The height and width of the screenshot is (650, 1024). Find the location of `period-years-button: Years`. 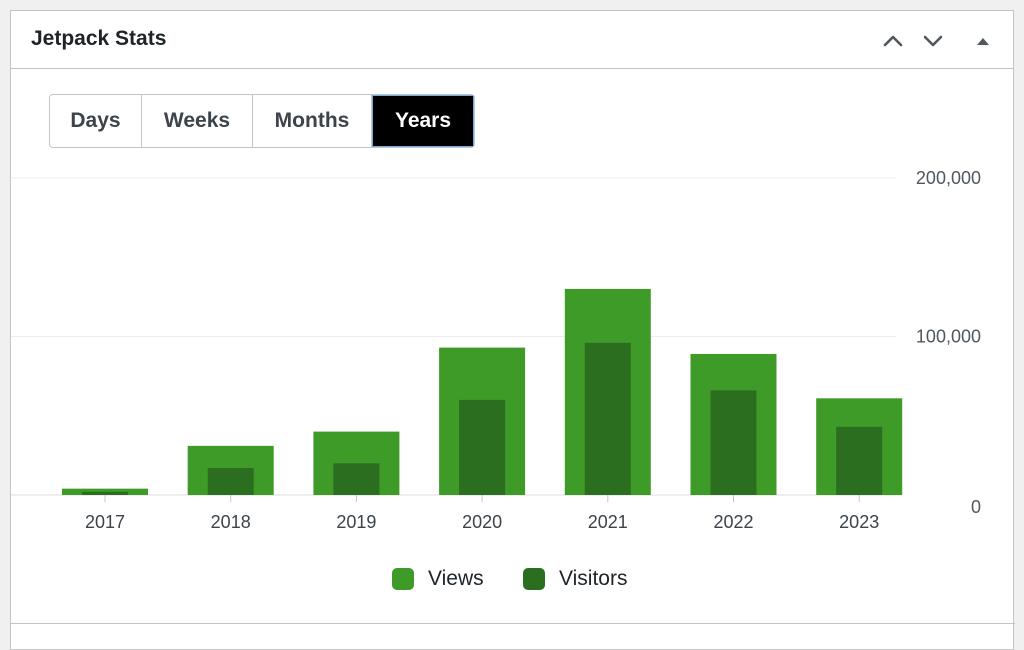

period-years-button: Years is located at coordinates (423, 121).